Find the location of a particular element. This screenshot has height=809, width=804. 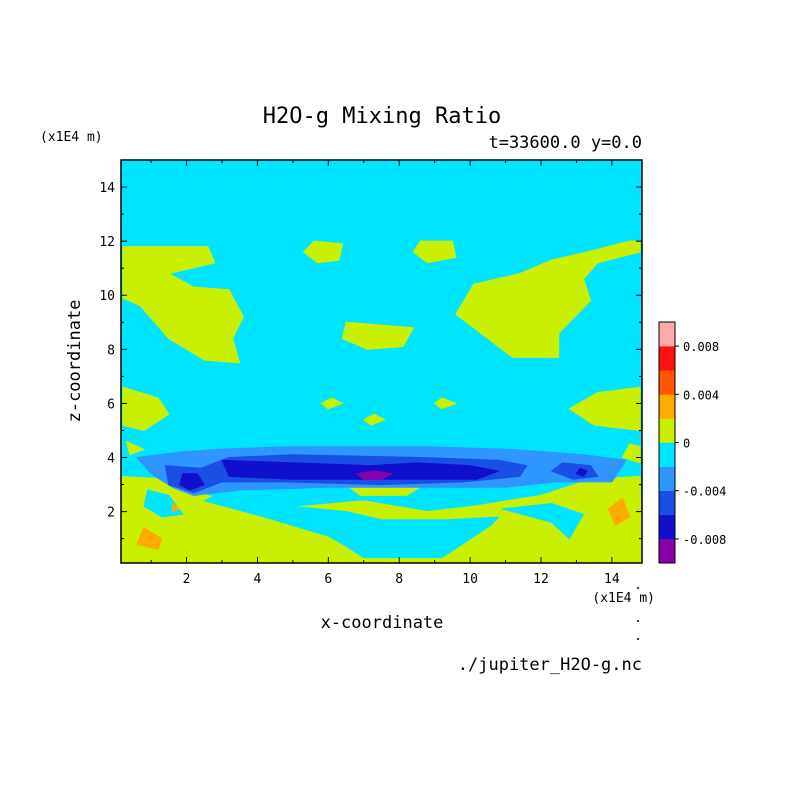

y-tick-label: 14 is located at coordinates (107, 188).